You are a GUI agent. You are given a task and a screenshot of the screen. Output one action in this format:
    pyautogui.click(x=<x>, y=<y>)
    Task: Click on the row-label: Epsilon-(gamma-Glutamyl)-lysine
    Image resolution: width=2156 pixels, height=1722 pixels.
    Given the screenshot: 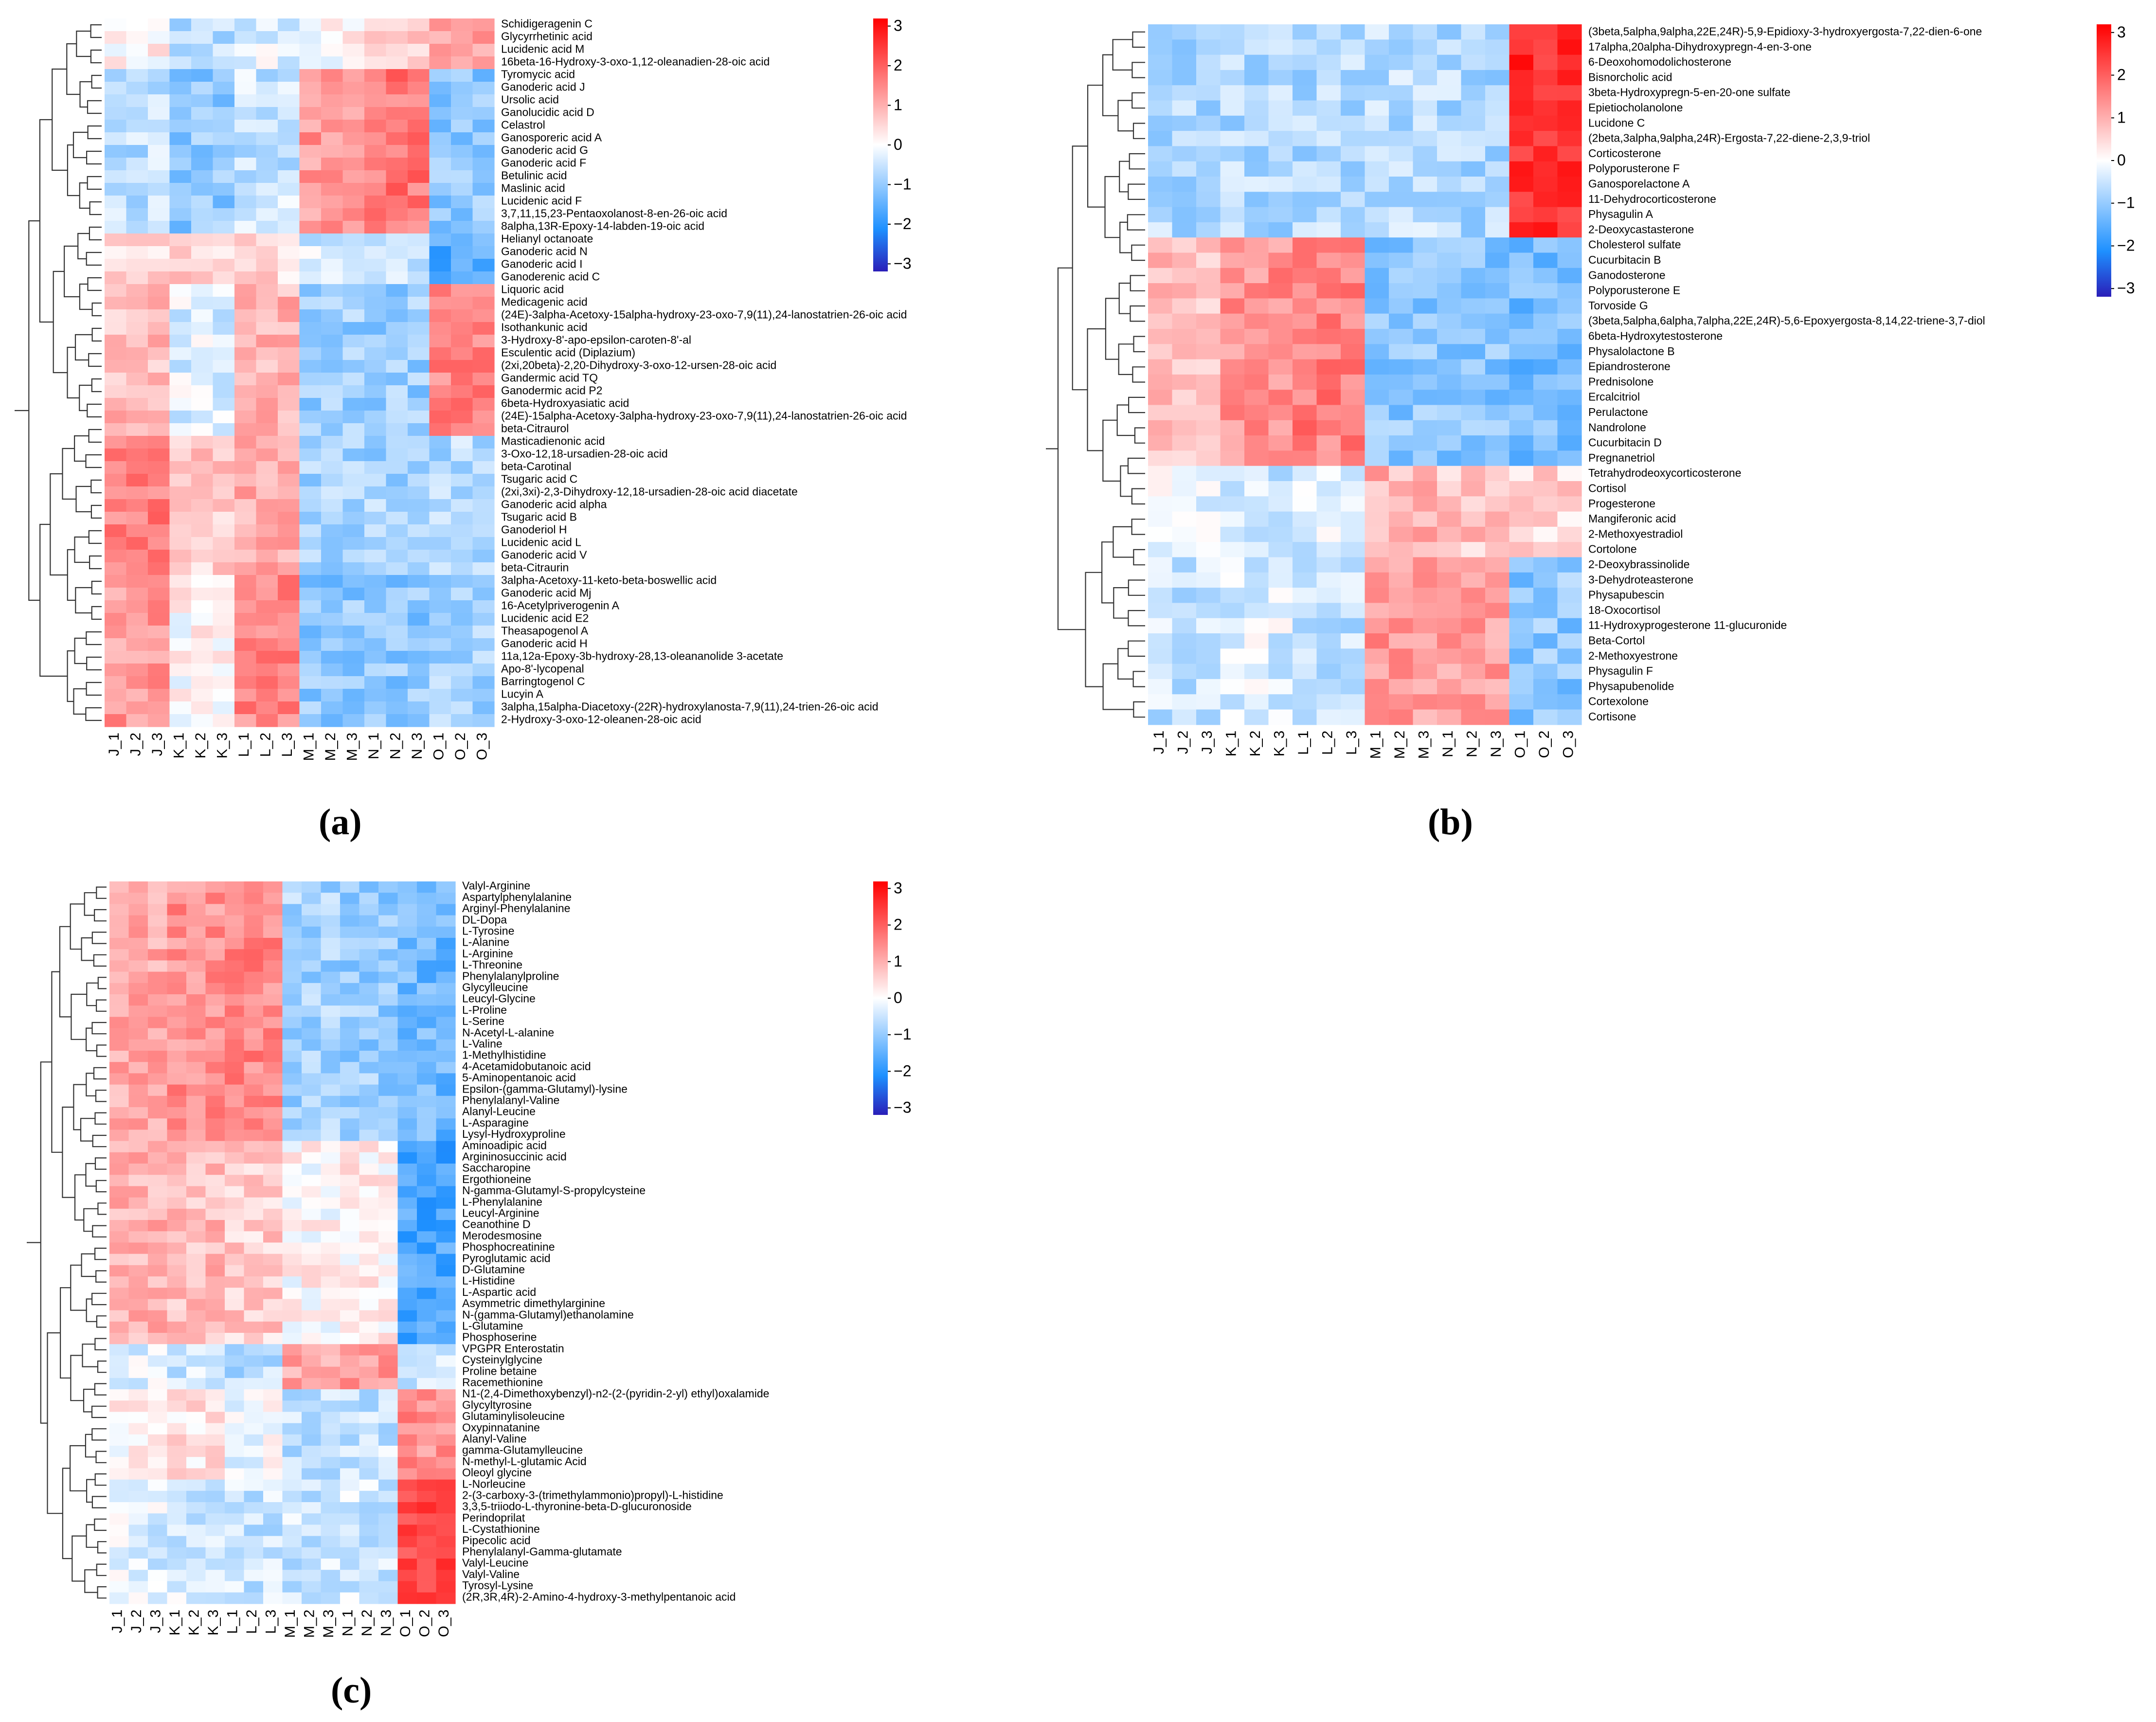 What is the action you would take?
    pyautogui.click(x=545, y=1088)
    